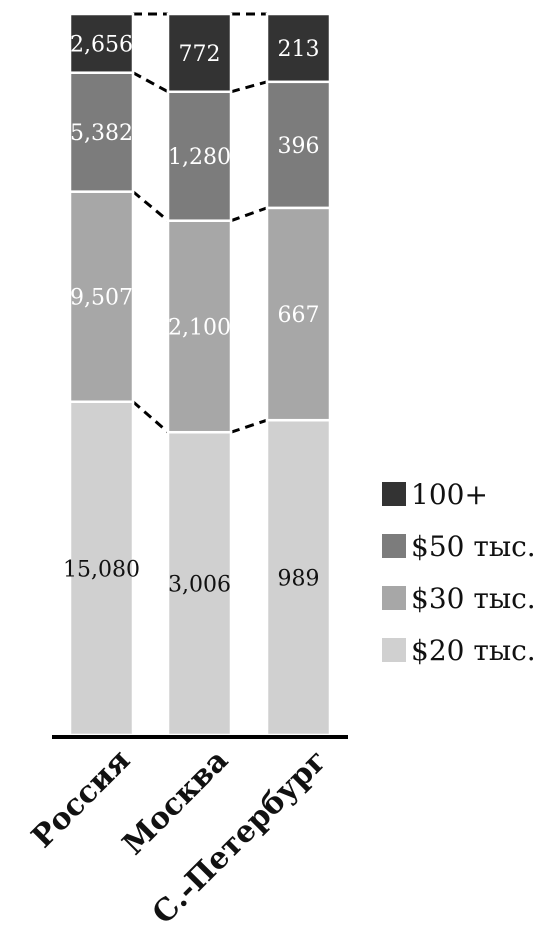  I want to click on data-label: 989, so click(299, 579).